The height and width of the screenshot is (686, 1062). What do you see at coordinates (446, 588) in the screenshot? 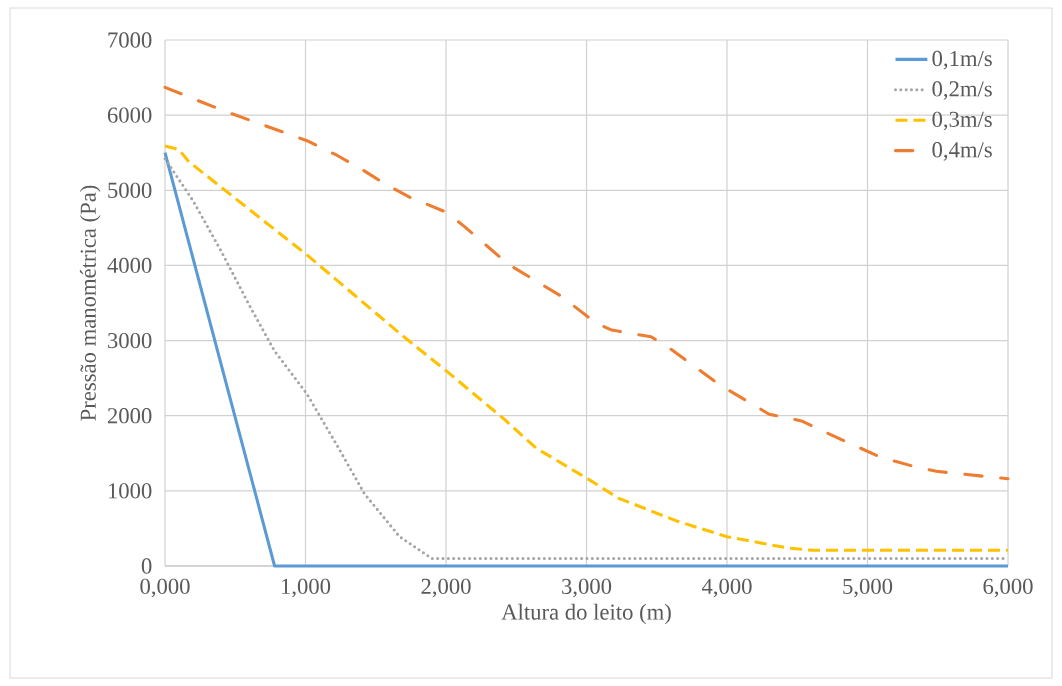
I see `x-tick-label: 2,000` at bounding box center [446, 588].